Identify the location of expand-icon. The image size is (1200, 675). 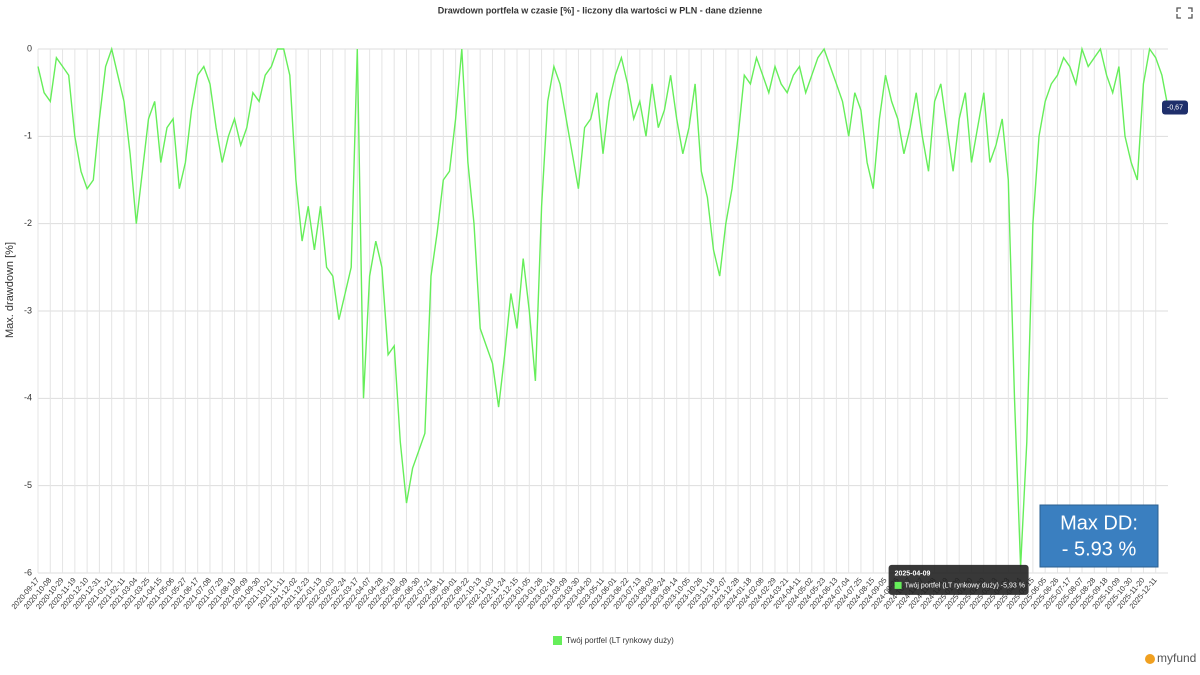
(1184, 13).